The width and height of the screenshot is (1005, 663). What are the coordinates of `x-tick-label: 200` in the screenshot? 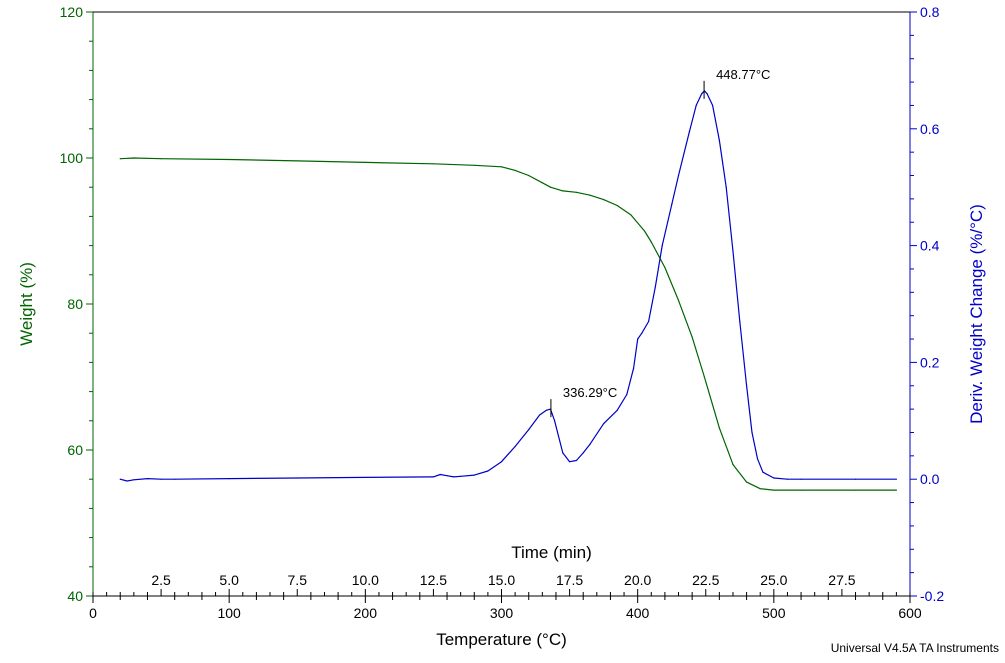 It's located at (366, 613).